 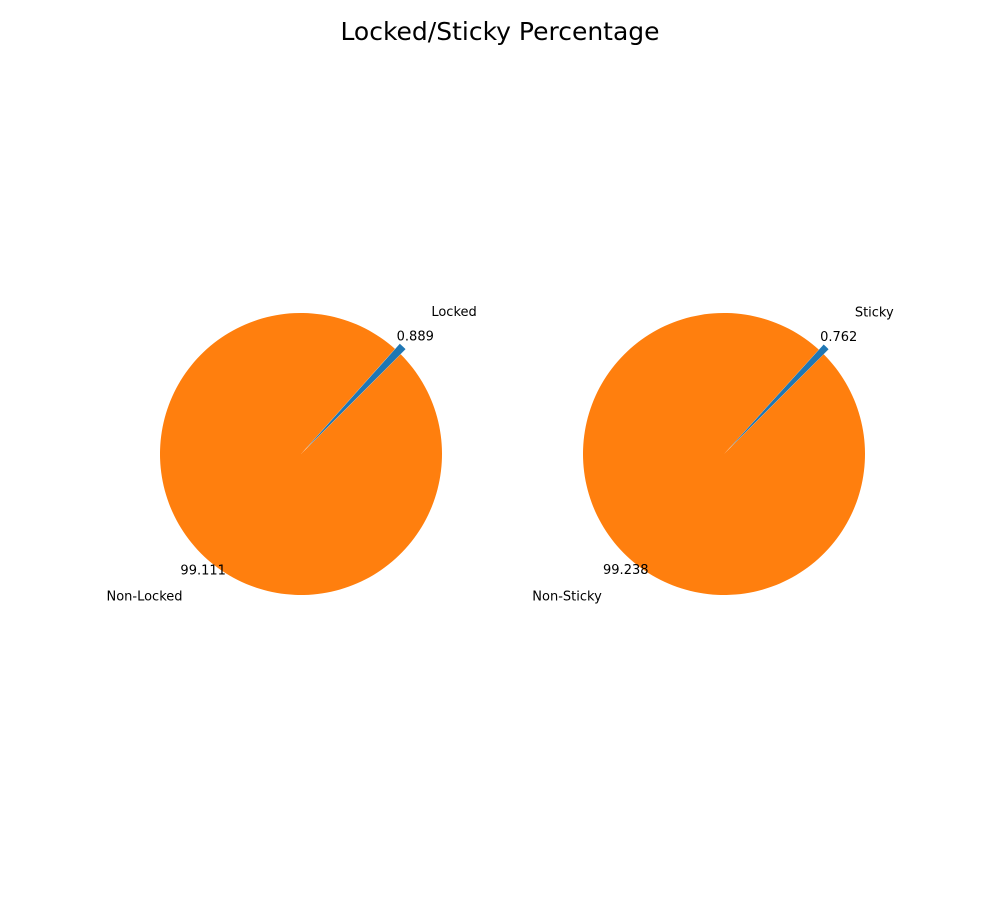 What do you see at coordinates (453, 312) in the screenshot?
I see `pie-category-label-locked: Locked` at bounding box center [453, 312].